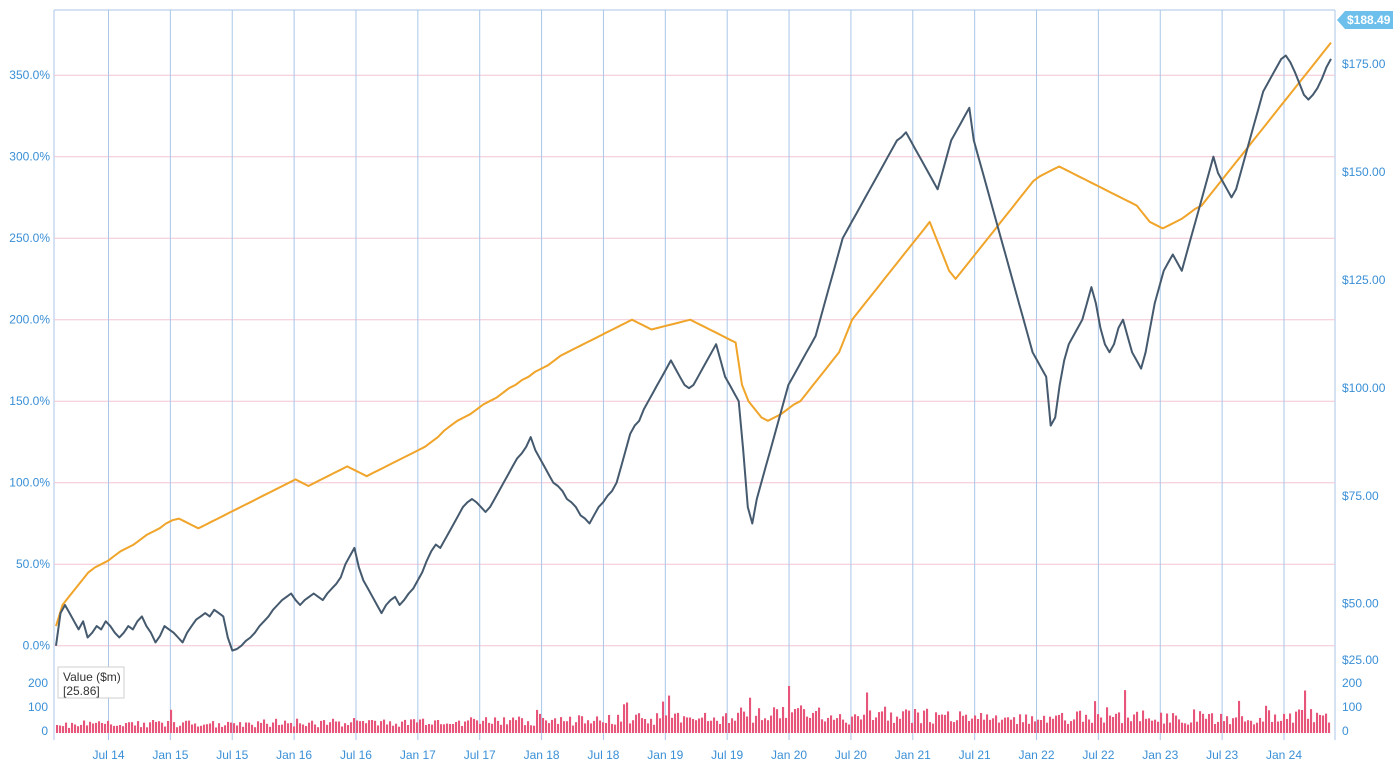  Describe the element at coordinates (356, 755) in the screenshot. I see `x-tick-label: Jul 16` at that location.